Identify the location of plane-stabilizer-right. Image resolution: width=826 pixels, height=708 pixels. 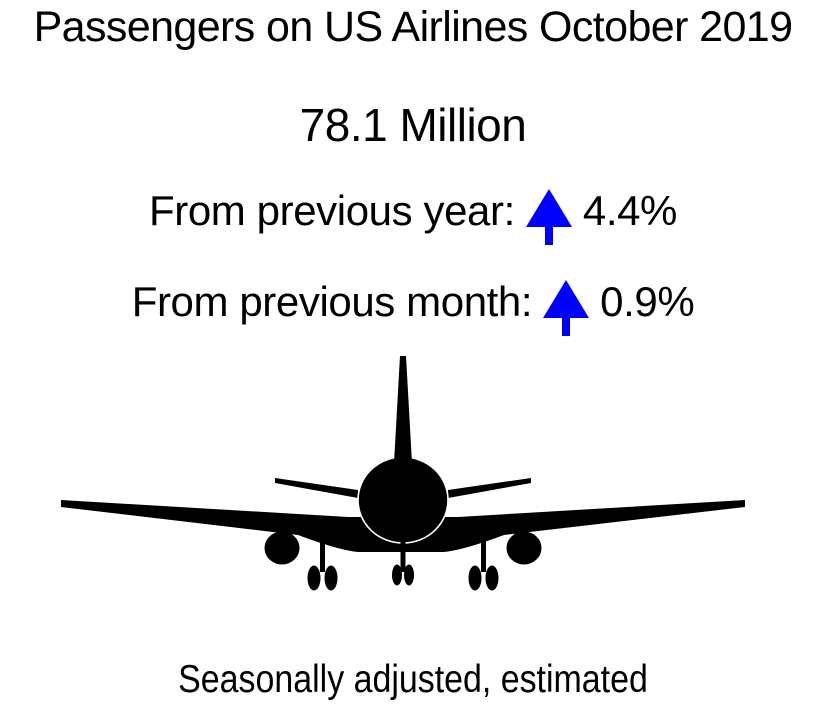
(489, 488).